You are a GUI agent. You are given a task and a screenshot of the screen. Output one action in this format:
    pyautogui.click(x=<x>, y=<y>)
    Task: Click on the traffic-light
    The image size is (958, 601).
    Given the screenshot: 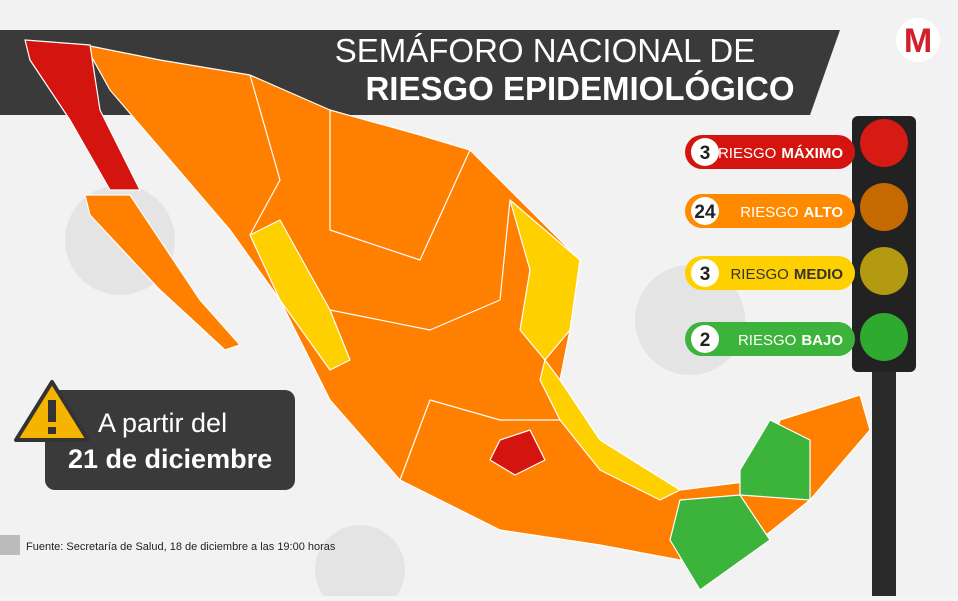 What is the action you would take?
    pyautogui.click(x=884, y=356)
    